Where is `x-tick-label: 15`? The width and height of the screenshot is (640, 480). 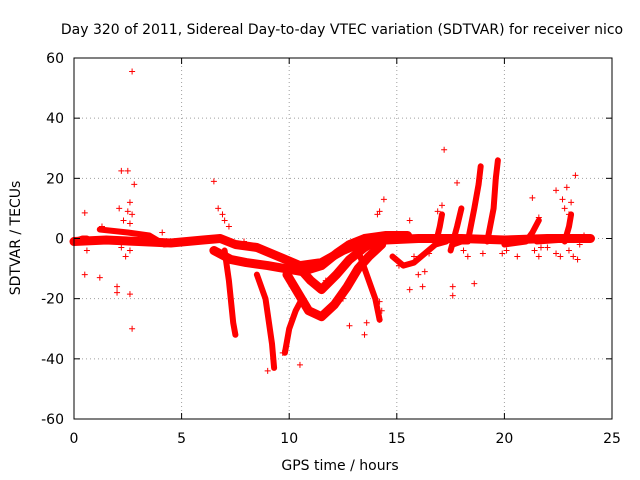
x-tick-label: 15 is located at coordinates (397, 439).